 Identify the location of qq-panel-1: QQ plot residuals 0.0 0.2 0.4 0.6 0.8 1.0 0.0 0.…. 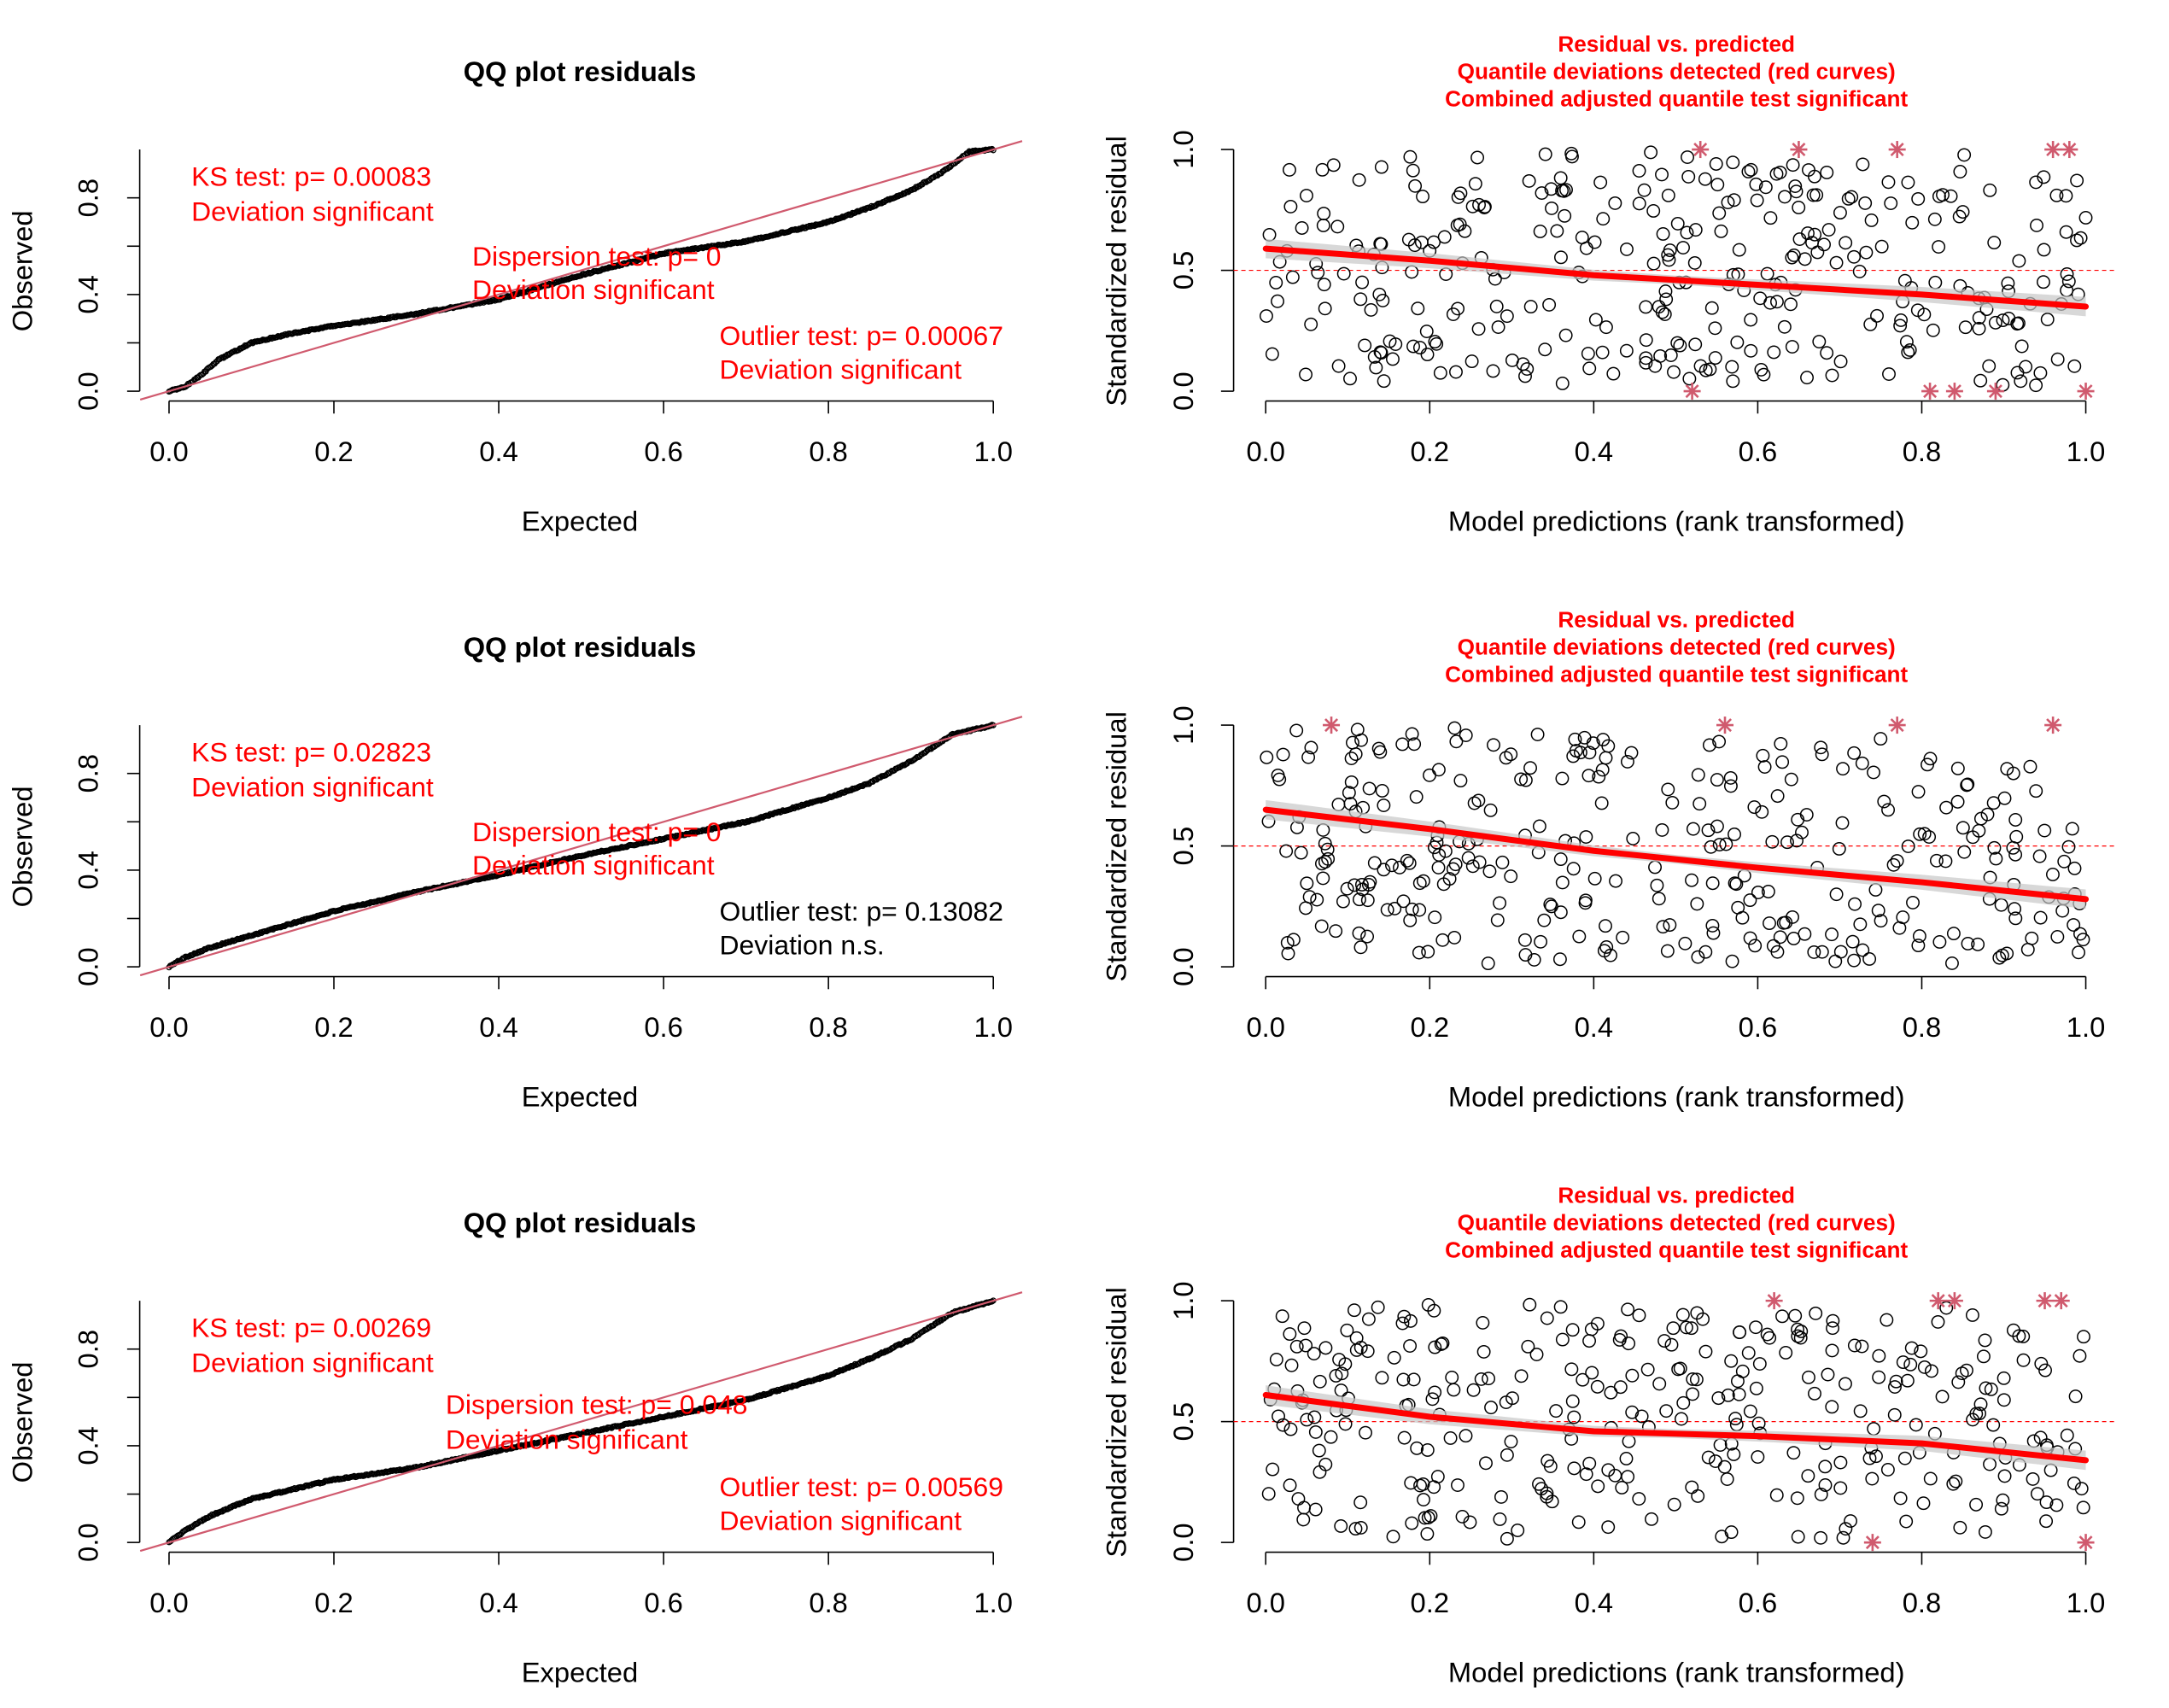
(515, 296).